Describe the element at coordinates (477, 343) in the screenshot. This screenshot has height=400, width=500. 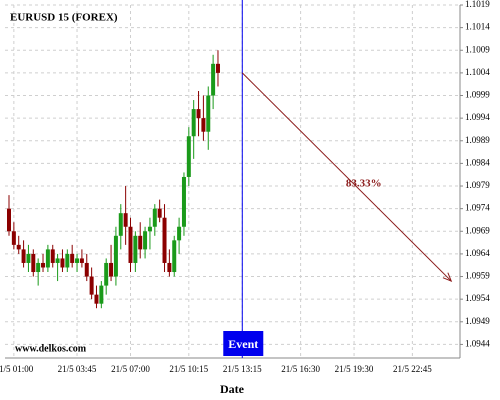
I see `y-tick-label: 1.0944` at that location.